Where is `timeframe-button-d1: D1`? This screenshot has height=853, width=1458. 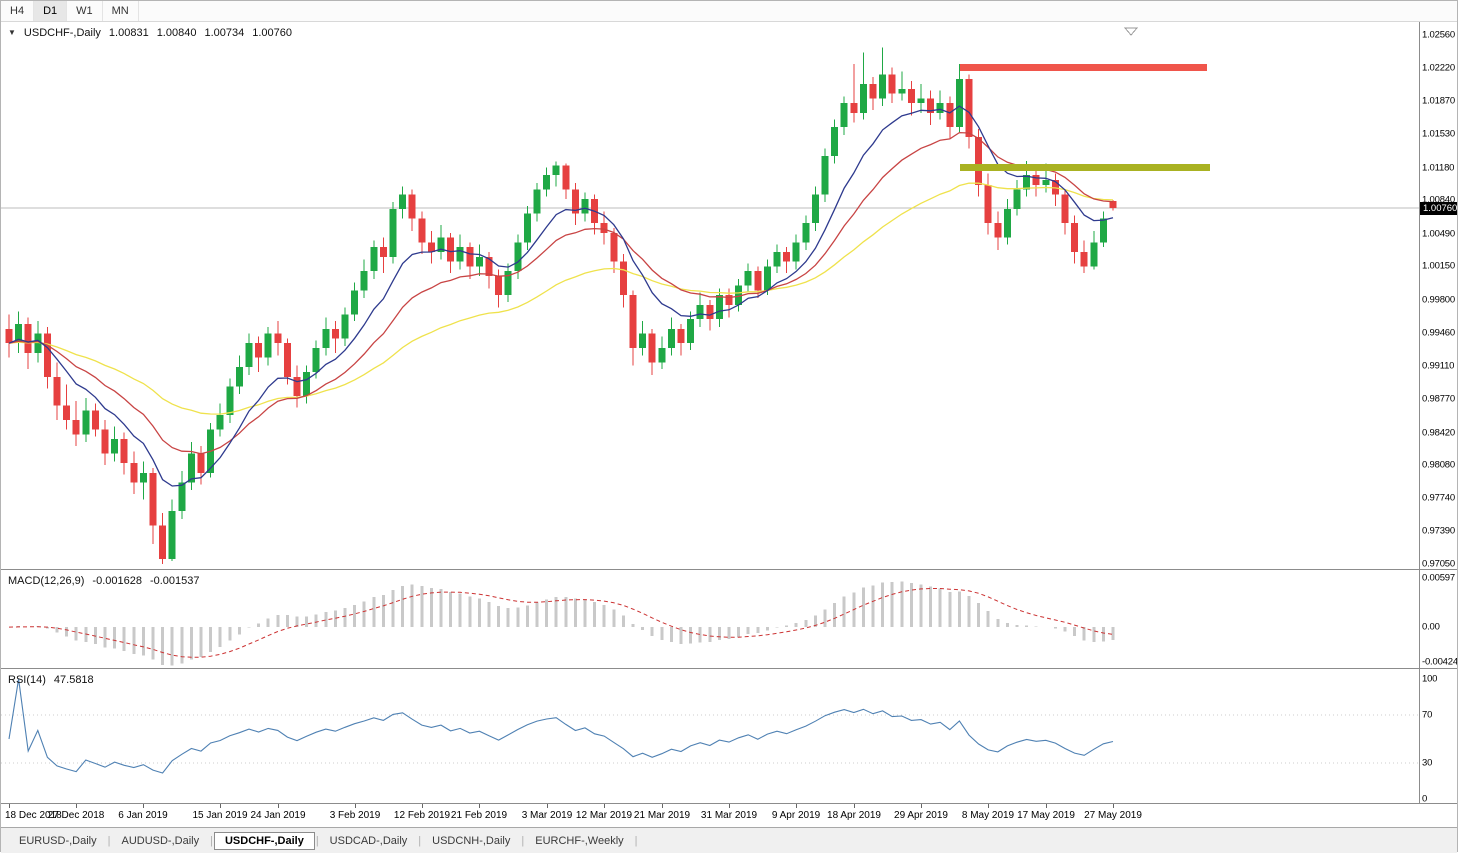
timeframe-button-d1: D1 is located at coordinates (51, 11).